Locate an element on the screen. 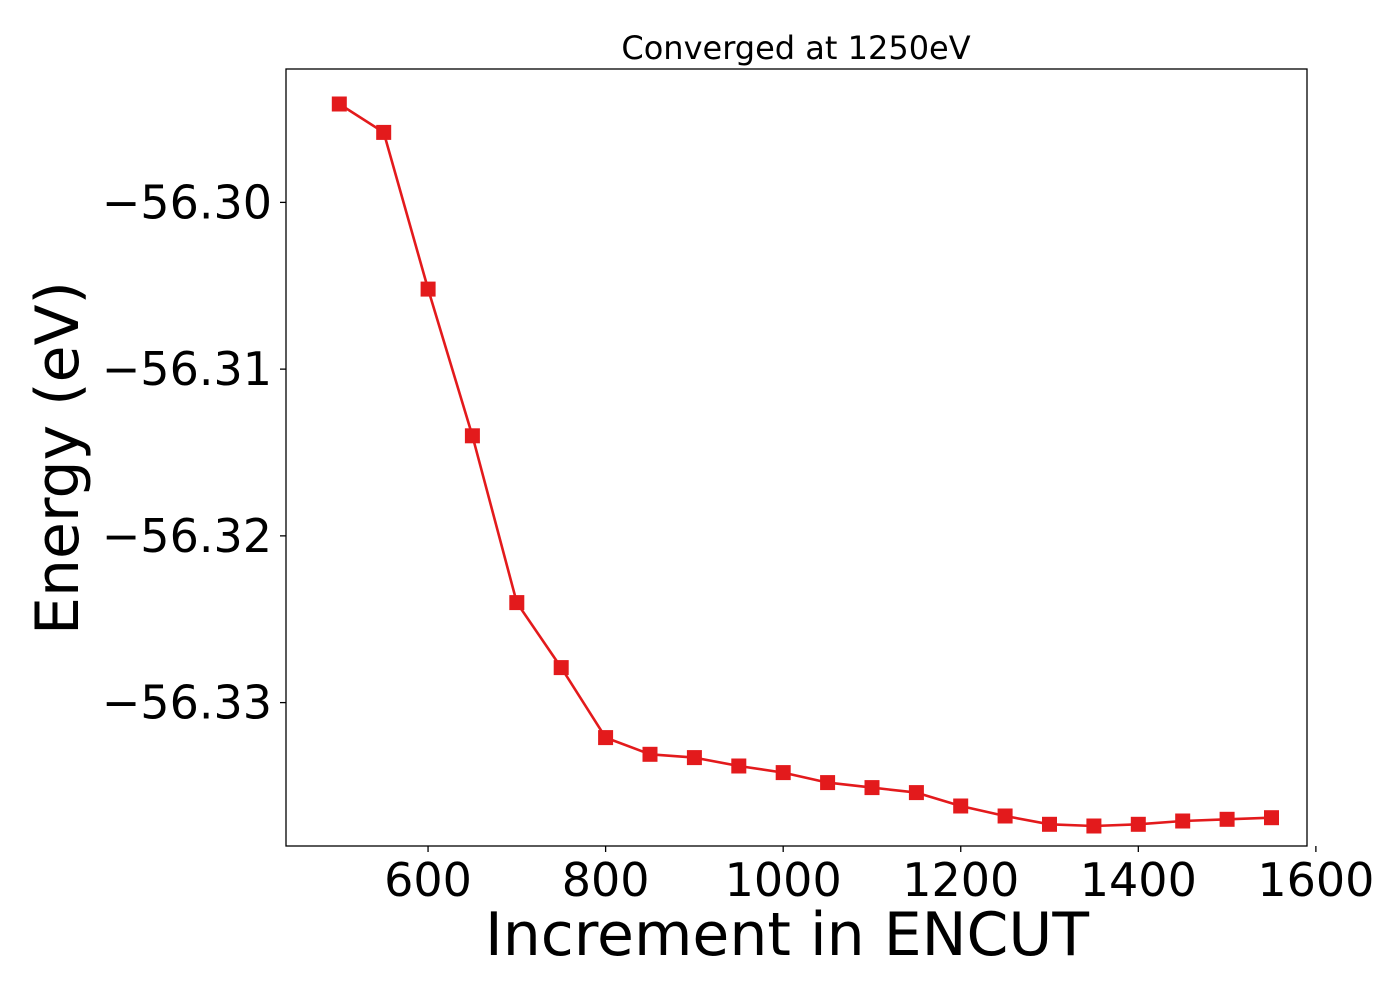 Image resolution: width=1400 pixels, height=1005 pixels. y-tick-label: −56.30 is located at coordinates (187, 202).